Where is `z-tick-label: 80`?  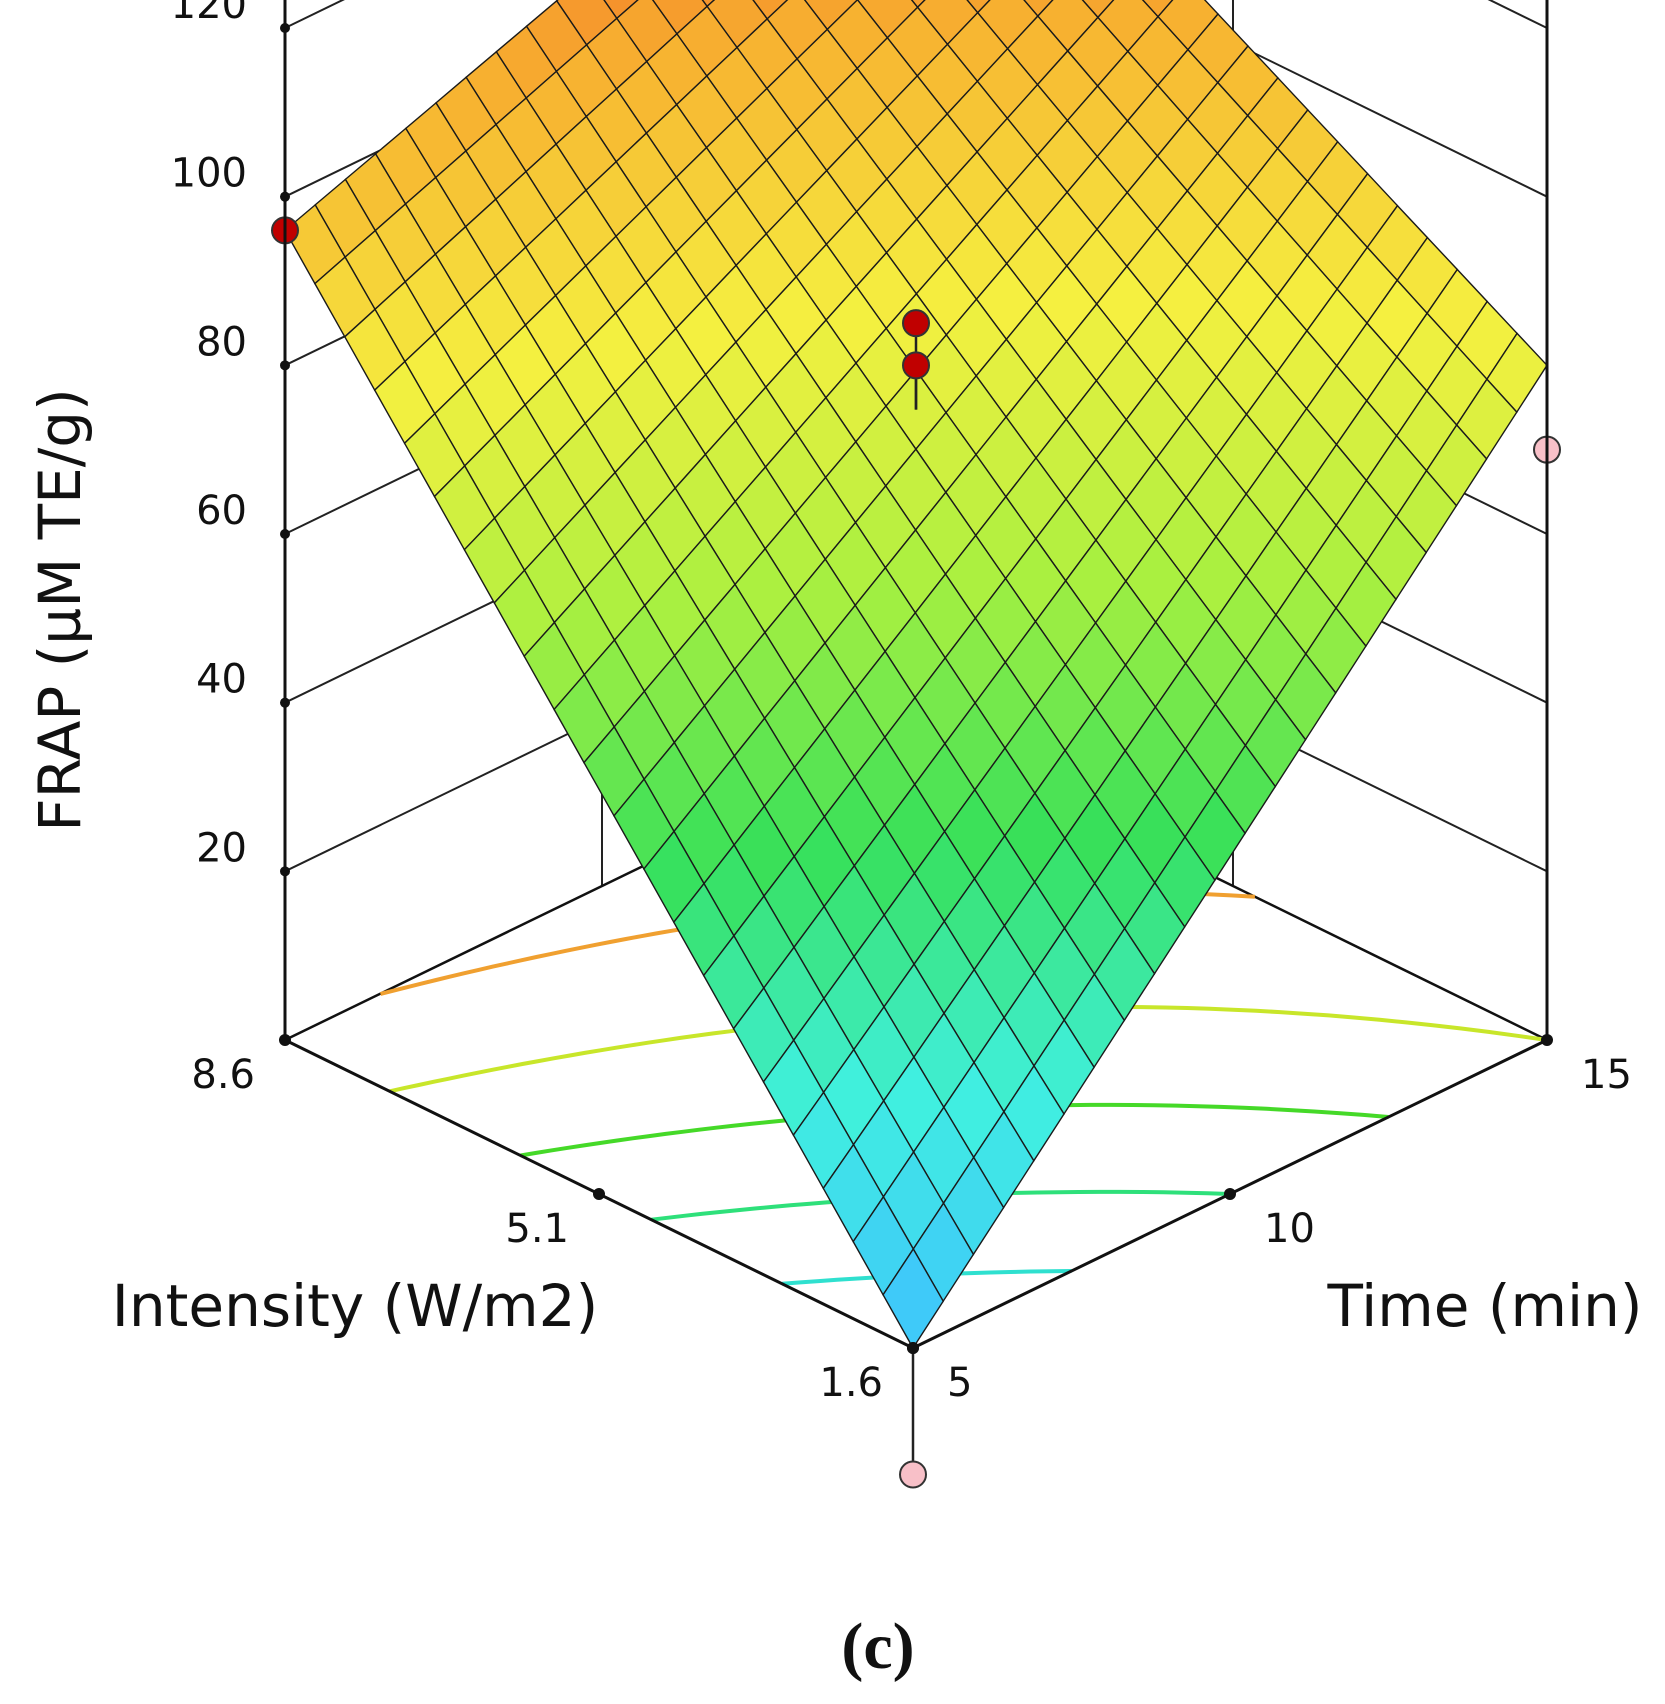
z-tick-label: 80 is located at coordinates (221, 342).